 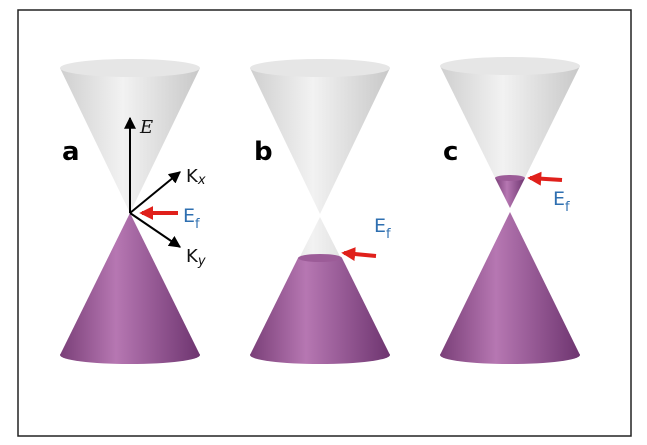 What do you see at coordinates (510, 210) in the screenshot?
I see `panel-c: c Ef` at bounding box center [510, 210].